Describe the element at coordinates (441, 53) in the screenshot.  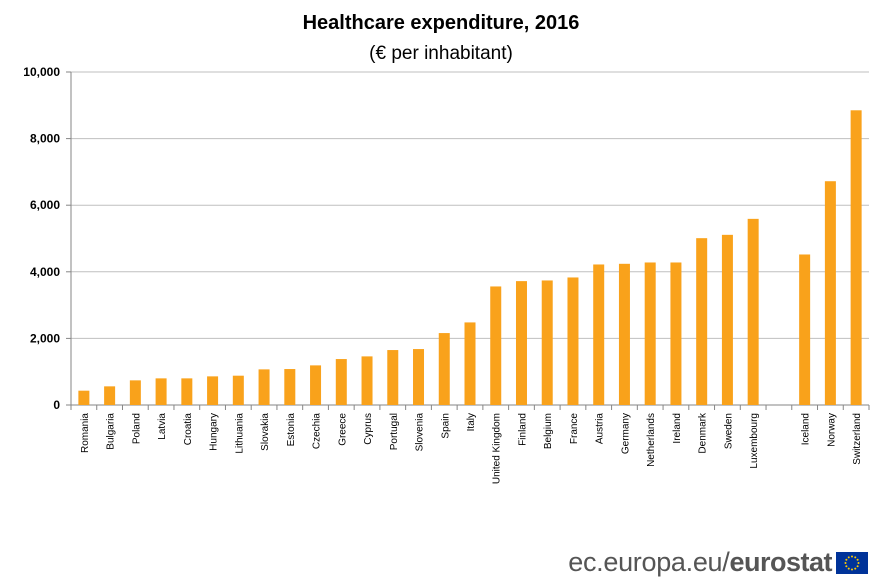
I see `chart-subtitle: (€ per inhabitant)` at that location.